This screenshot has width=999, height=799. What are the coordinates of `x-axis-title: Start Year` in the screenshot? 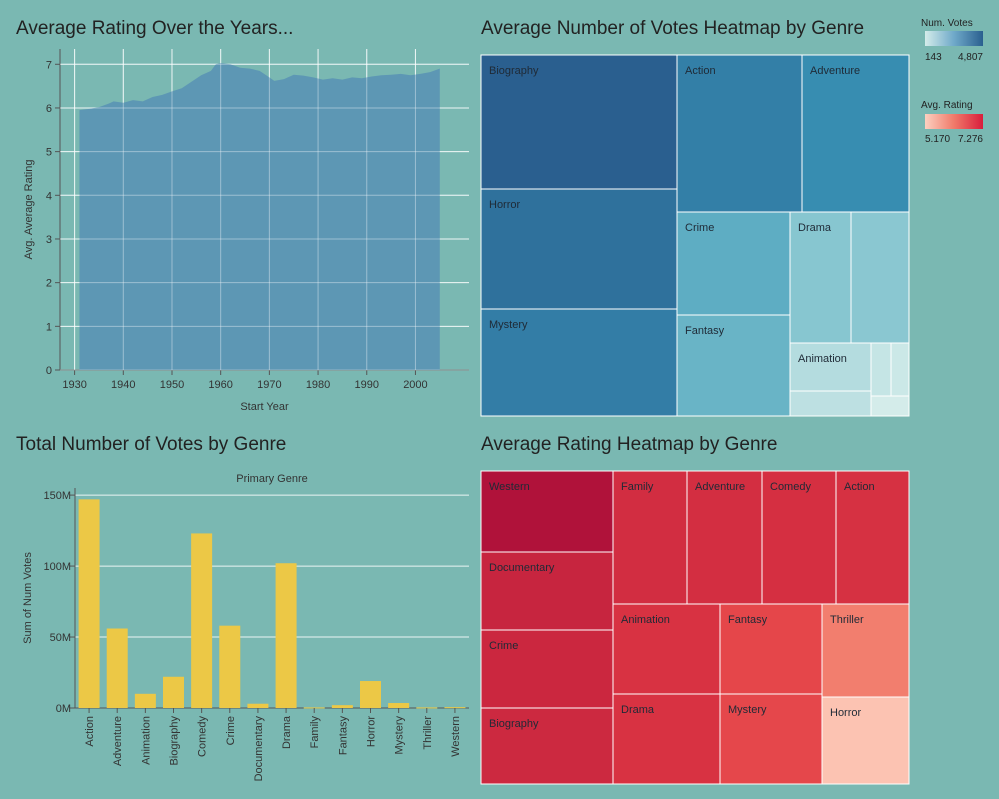 It's located at (264, 407).